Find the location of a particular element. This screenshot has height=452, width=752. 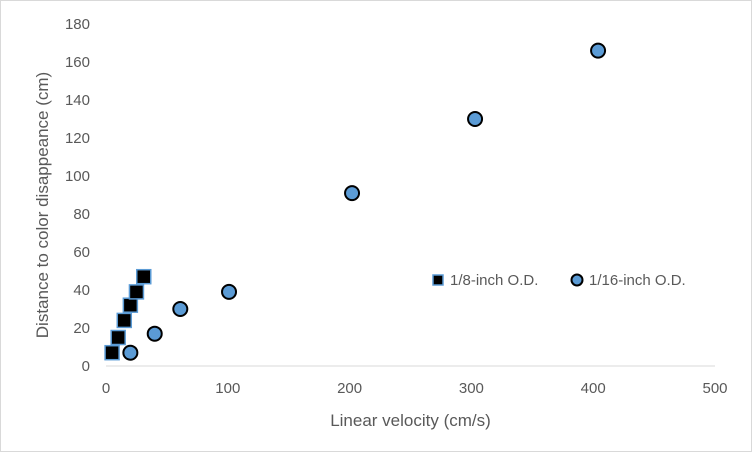

legend: 1/8-inch O.D. 1/16-inch O.D. is located at coordinates (559, 280).